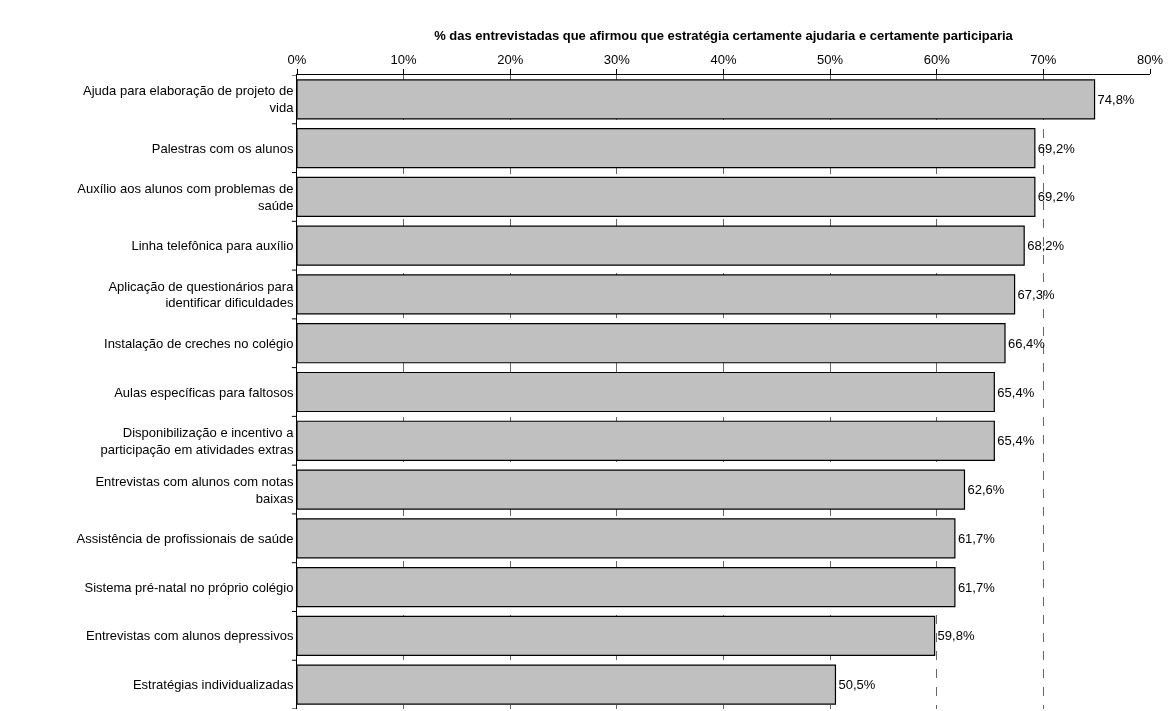  Describe the element at coordinates (1150, 59) in the screenshot. I see `x-tick-label: 80%` at that location.